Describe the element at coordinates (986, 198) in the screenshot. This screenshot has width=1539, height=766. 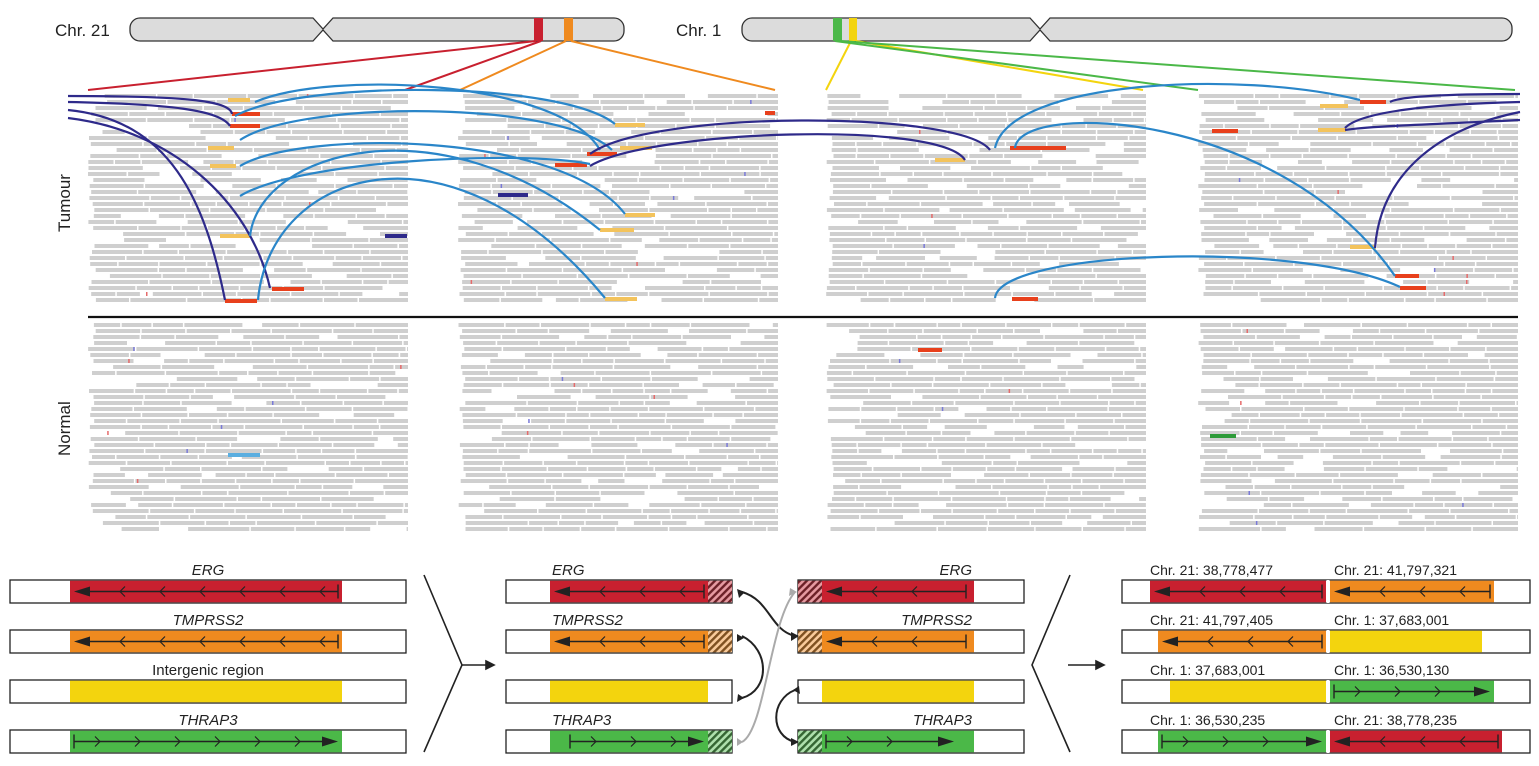
I see `tumour-panel-intergenic` at that location.